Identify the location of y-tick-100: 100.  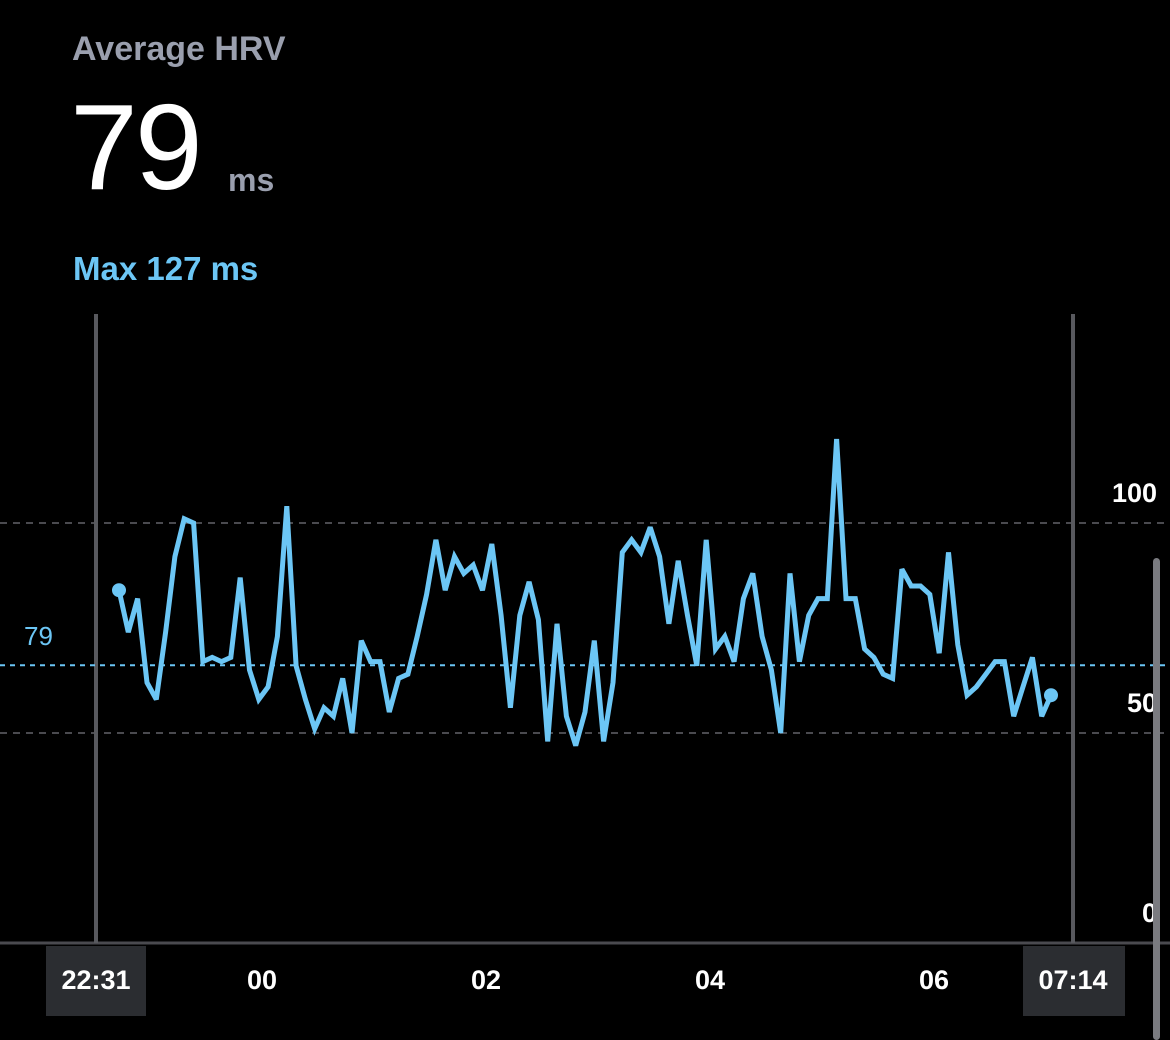
(1134, 493).